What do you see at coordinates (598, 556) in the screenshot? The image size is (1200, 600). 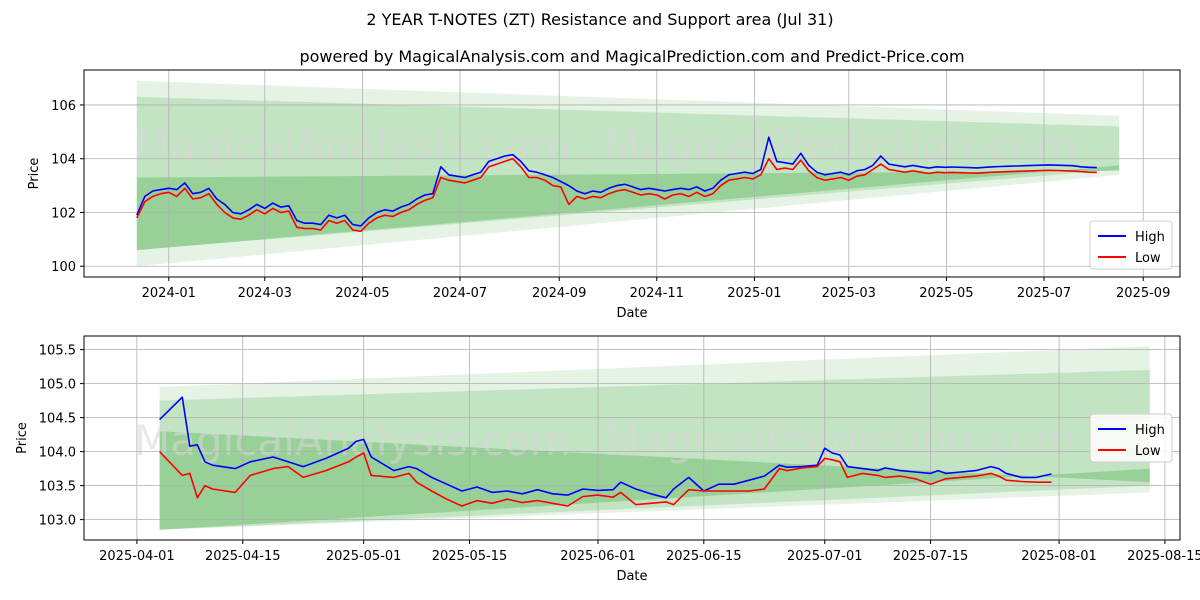 I see `x-tick-label: 2025-06-01` at bounding box center [598, 556].